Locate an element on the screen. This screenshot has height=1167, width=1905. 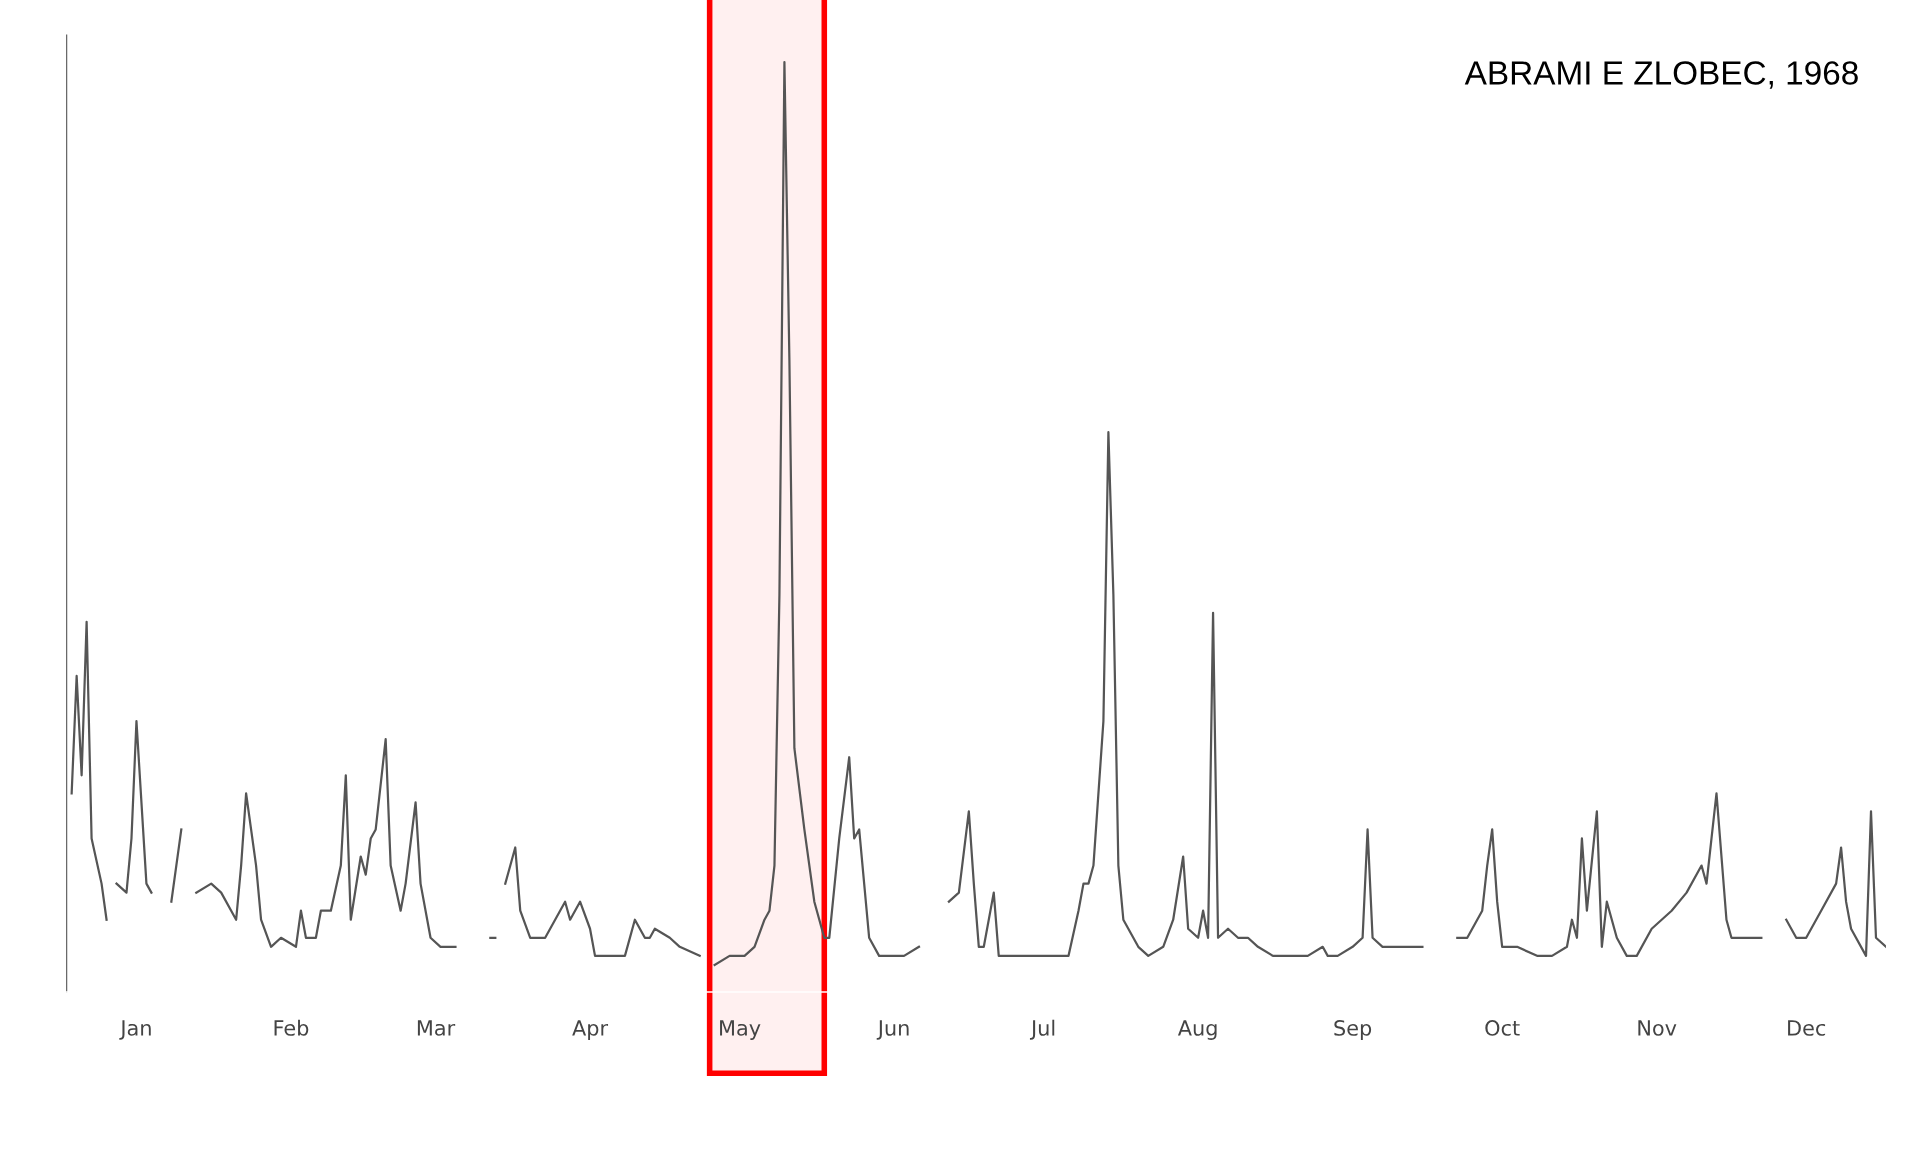
annotation: ABRAMI E ZLOBEC, 1968 is located at coordinates (1661, 75).